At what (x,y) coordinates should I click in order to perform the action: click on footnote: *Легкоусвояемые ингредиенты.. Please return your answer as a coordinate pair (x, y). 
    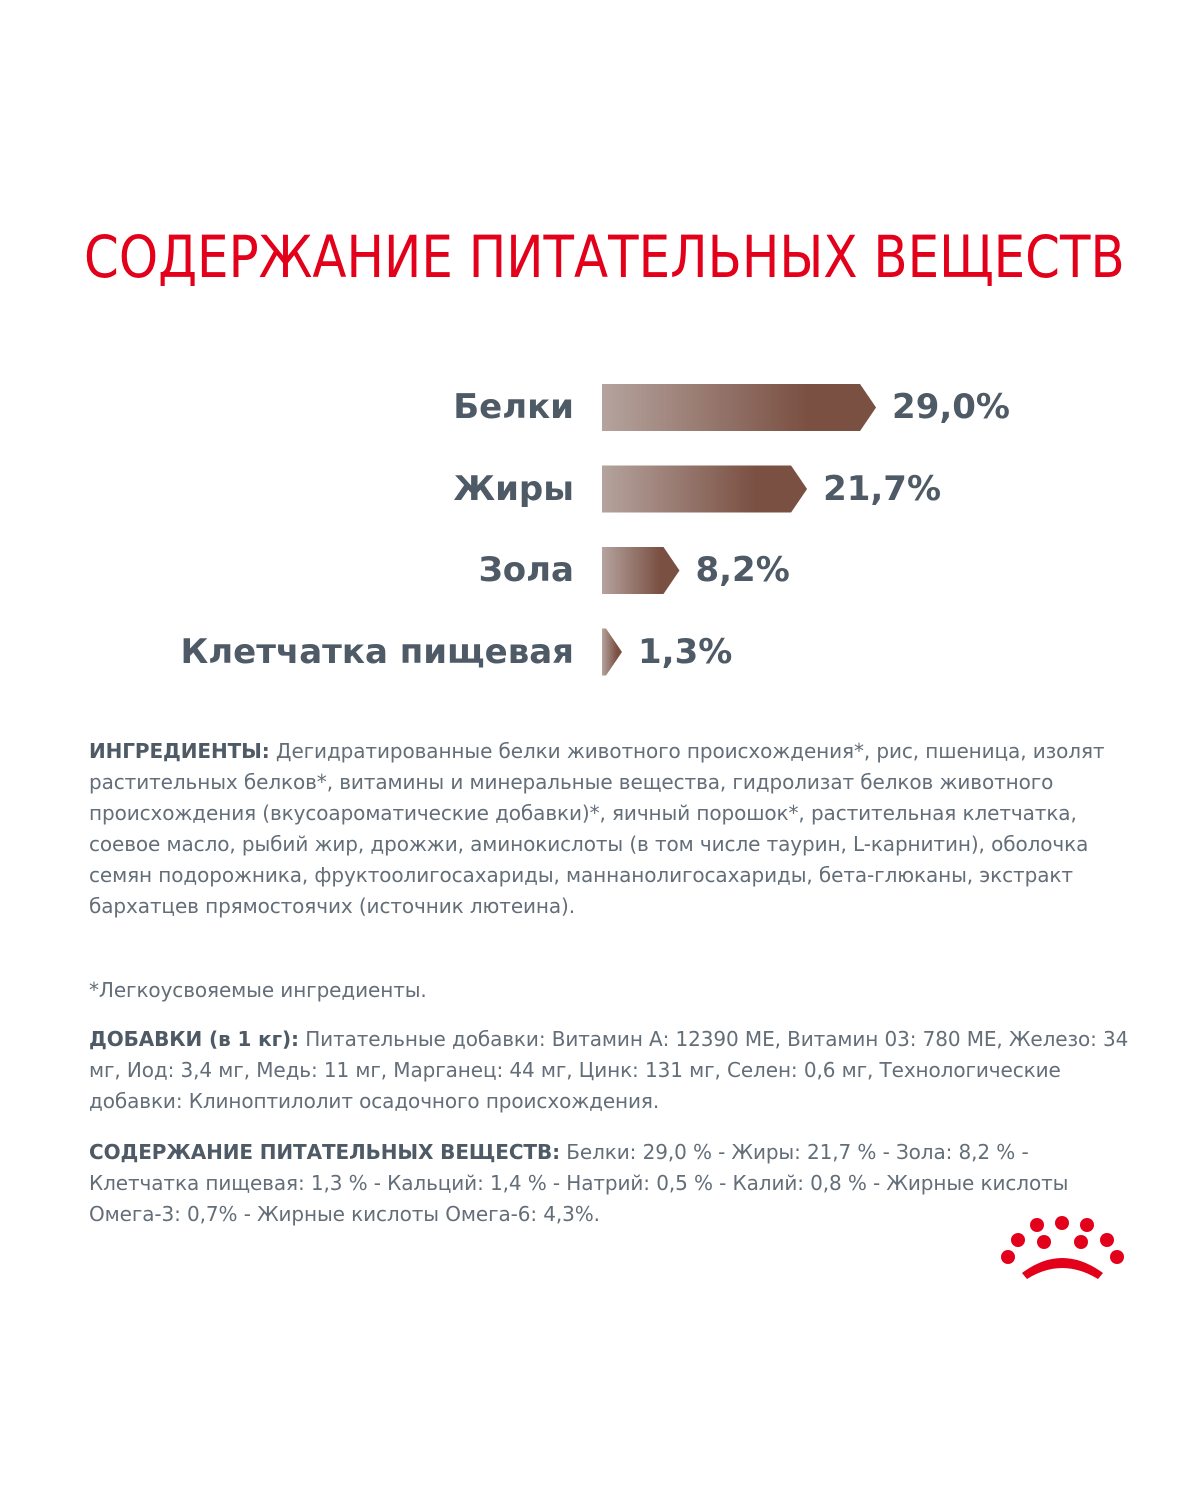
    Looking at the image, I should click on (258, 990).